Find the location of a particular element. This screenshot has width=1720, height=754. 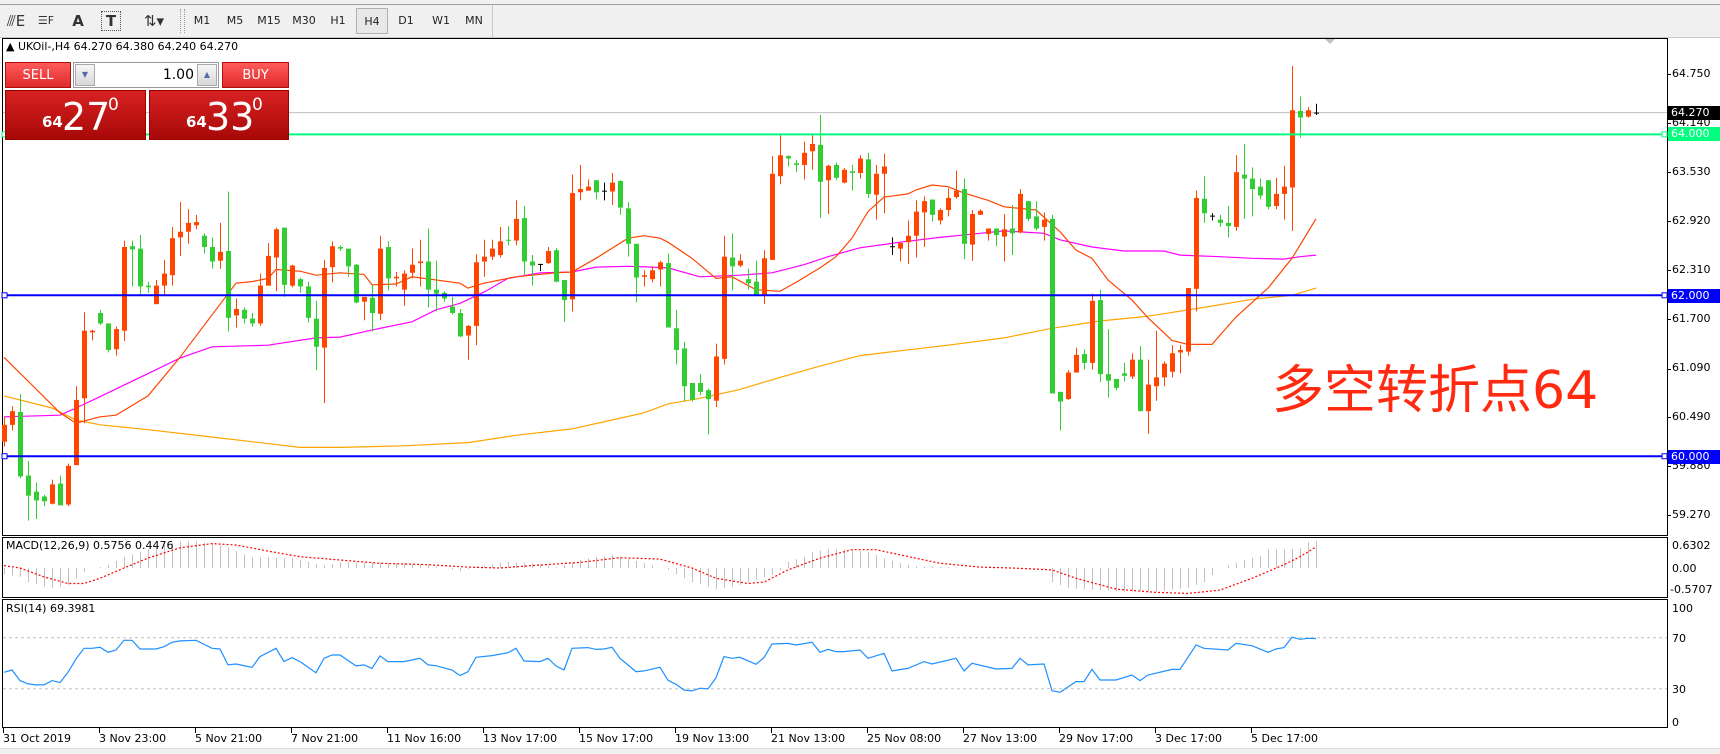

macd-axis-min: -0.5707 is located at coordinates (1691, 589).